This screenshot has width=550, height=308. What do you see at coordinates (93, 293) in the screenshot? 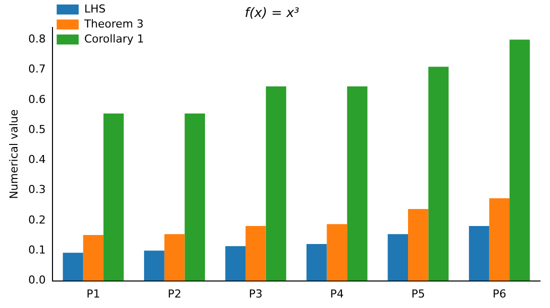
I see `x-tick-label: P1` at bounding box center [93, 293].